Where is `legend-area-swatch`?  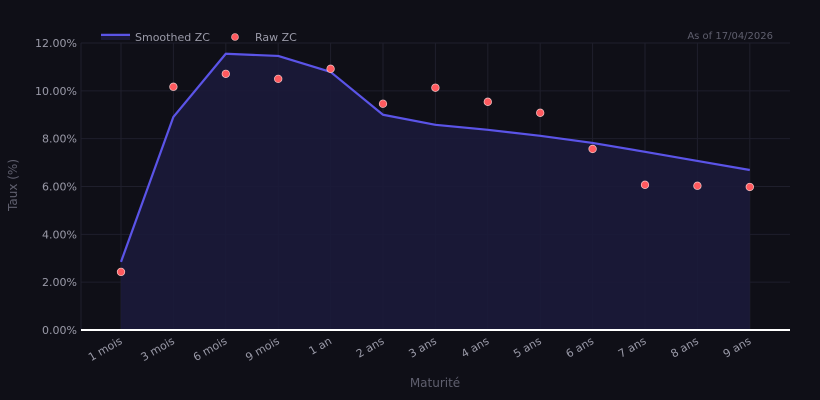 legend-area-swatch is located at coordinates (115, 38).